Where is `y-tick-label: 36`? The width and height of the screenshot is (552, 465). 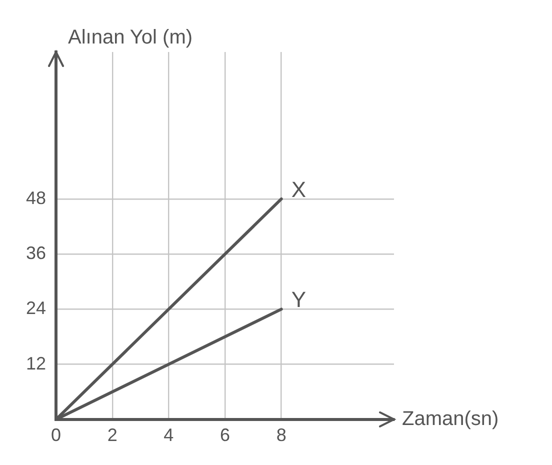 y-tick-label: 36 is located at coordinates (36, 253).